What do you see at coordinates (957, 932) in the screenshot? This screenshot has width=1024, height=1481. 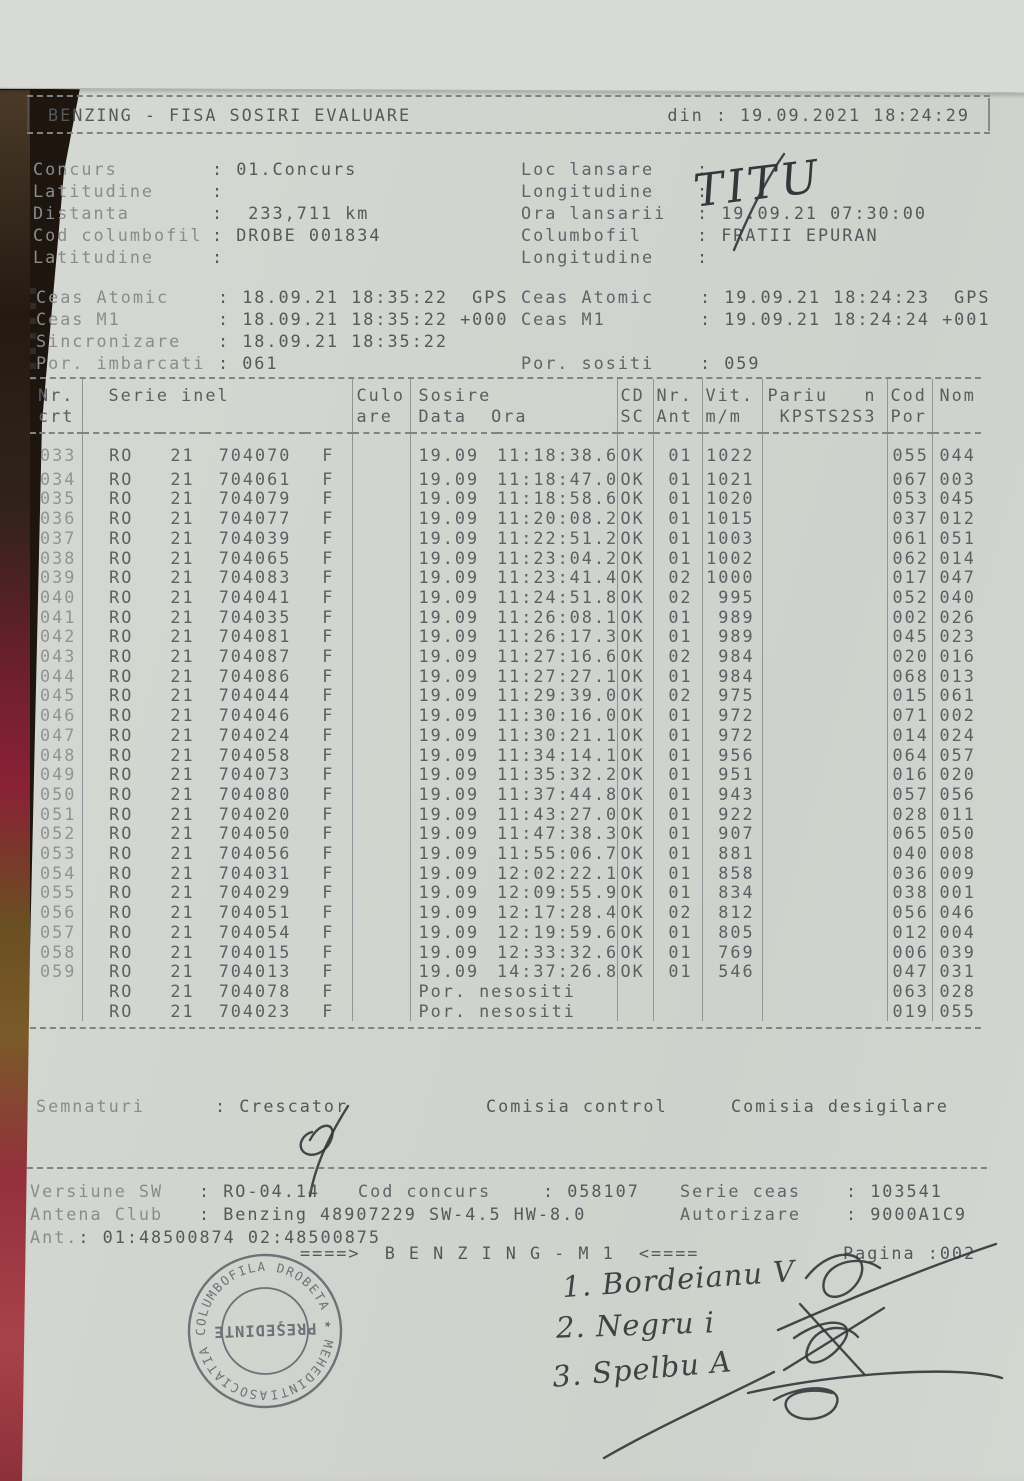 I see `cell: 004` at bounding box center [957, 932].